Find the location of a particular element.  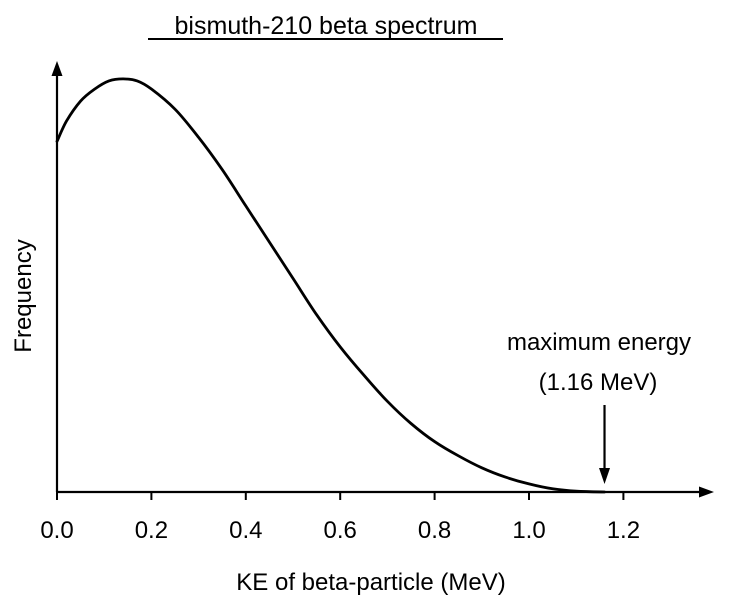

x-axis-arrowhead is located at coordinates (706, 492).